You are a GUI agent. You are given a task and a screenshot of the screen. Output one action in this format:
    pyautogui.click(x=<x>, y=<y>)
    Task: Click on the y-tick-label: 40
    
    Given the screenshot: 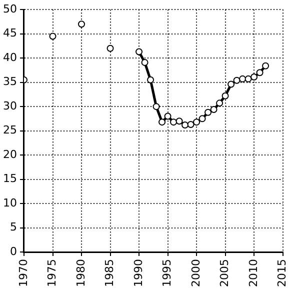 What is the action you would take?
    pyautogui.click(x=9, y=57)
    